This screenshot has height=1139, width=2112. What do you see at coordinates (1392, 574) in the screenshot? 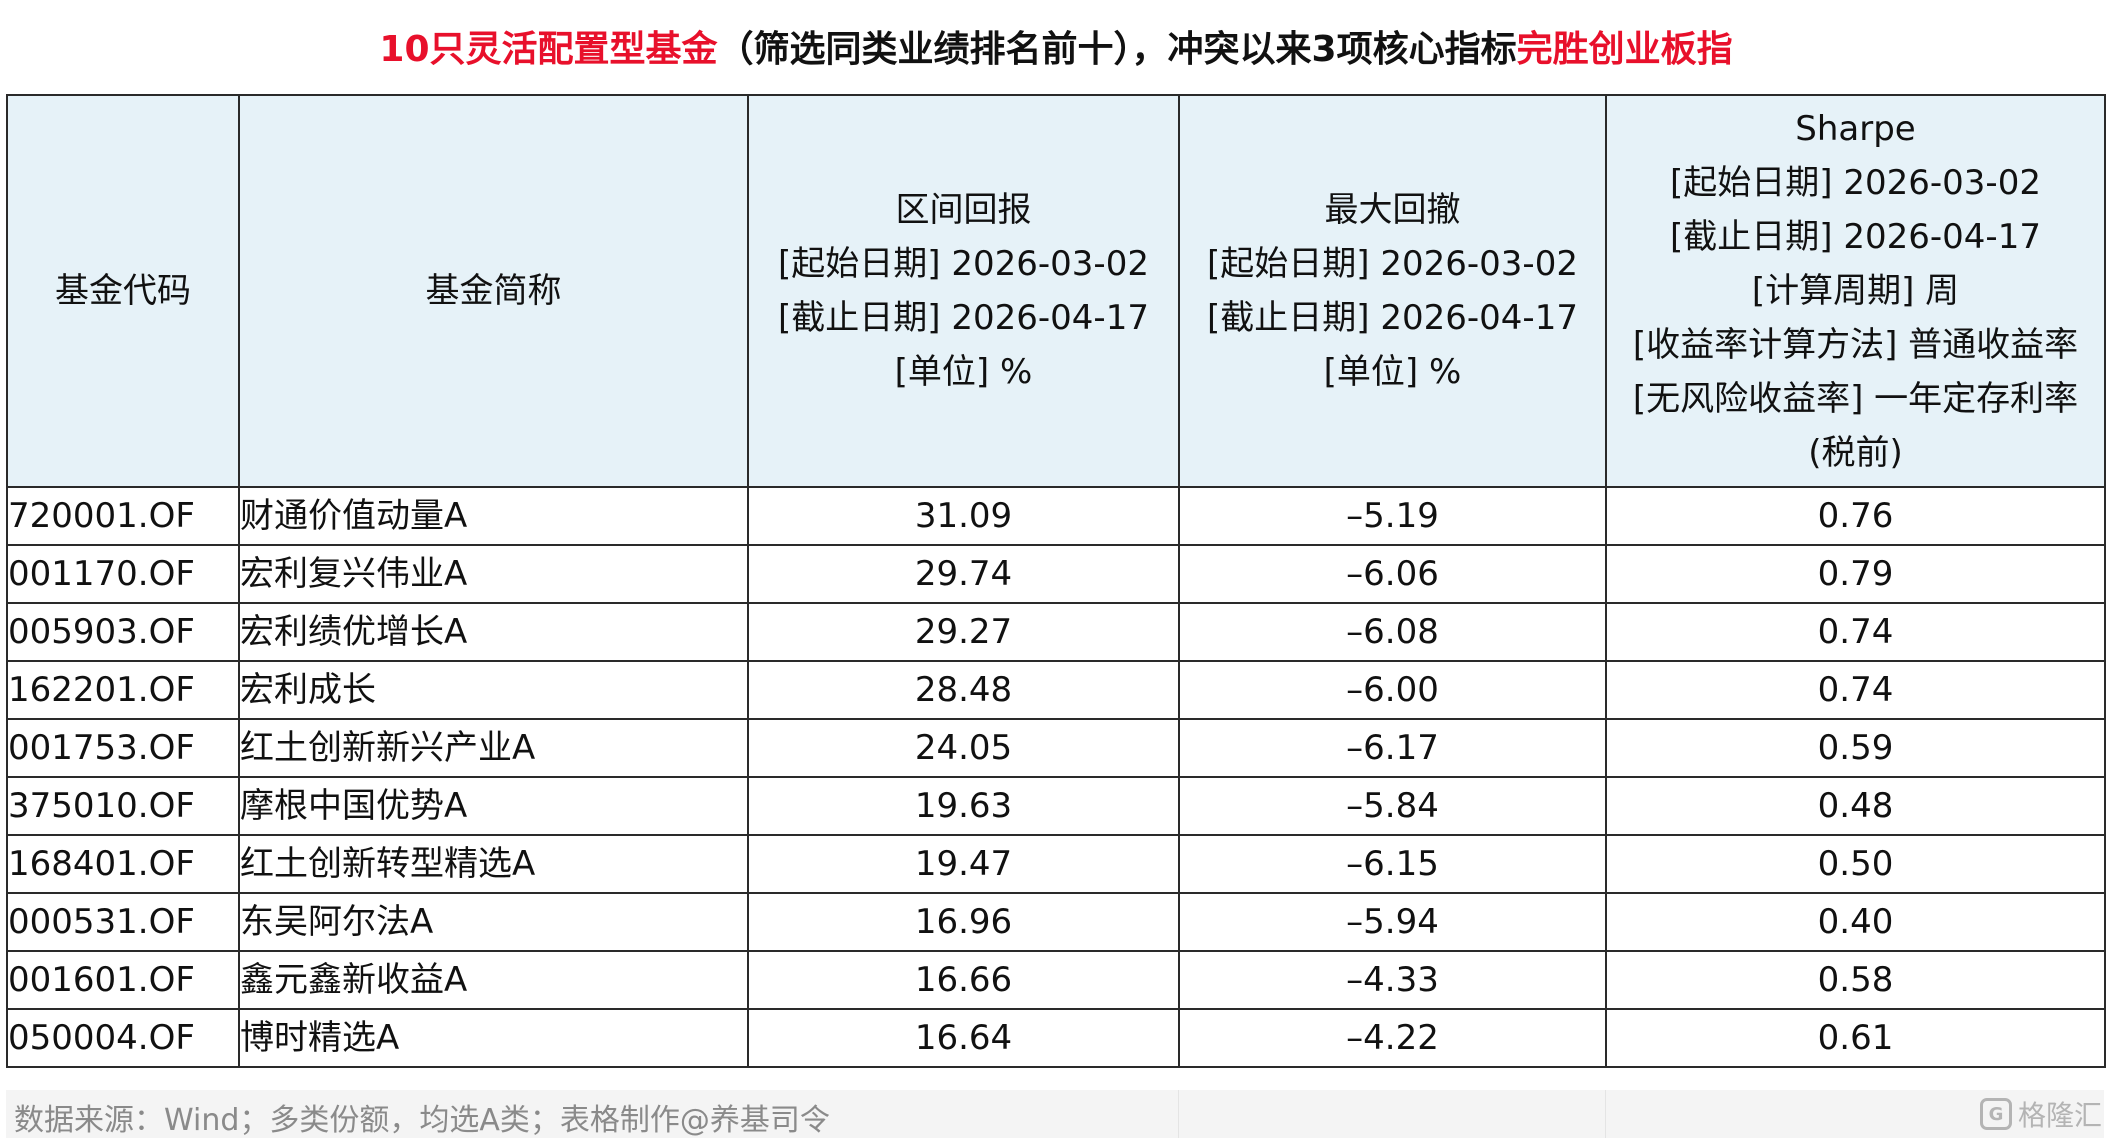
I see `drawdown-cell: –6.06` at bounding box center [1392, 574].